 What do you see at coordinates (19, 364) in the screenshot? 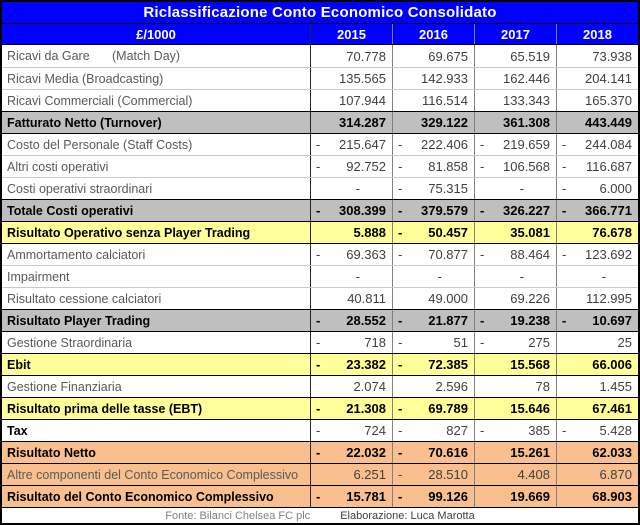
I see `row-label-text: Ebit` at bounding box center [19, 364].